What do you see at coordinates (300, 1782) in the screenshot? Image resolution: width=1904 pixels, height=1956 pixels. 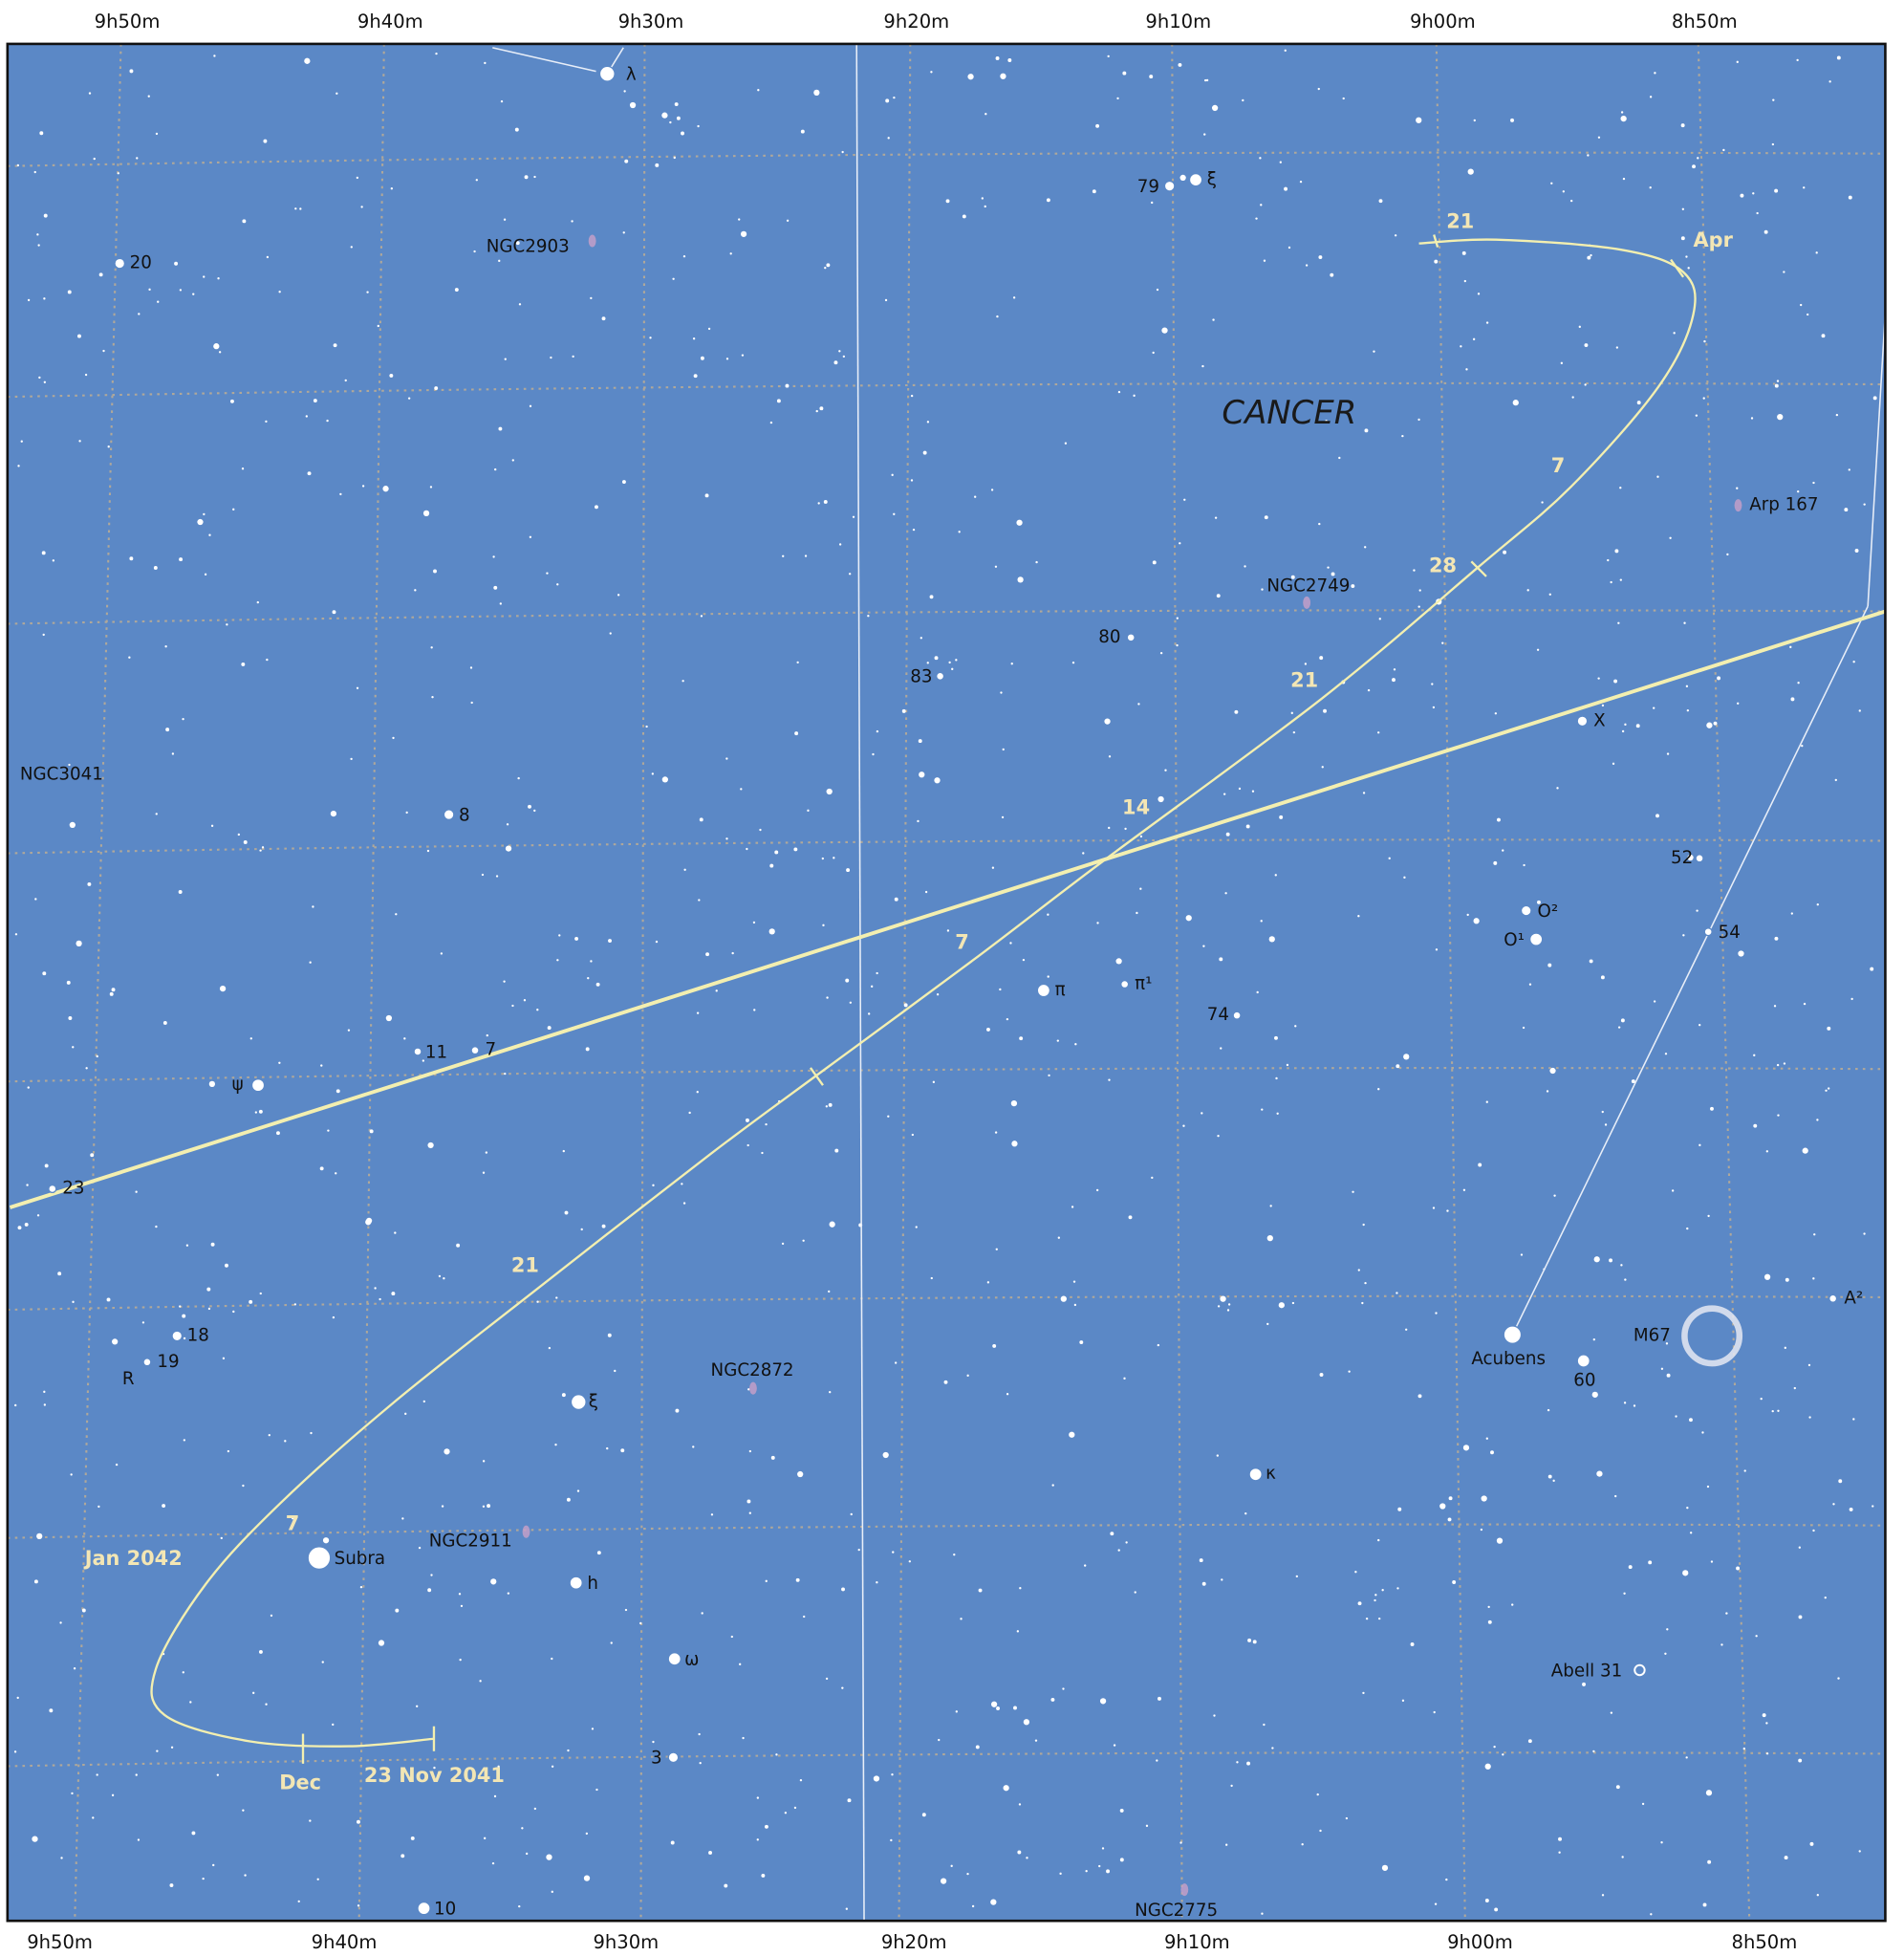 I see `path-label: Dec` at bounding box center [300, 1782].